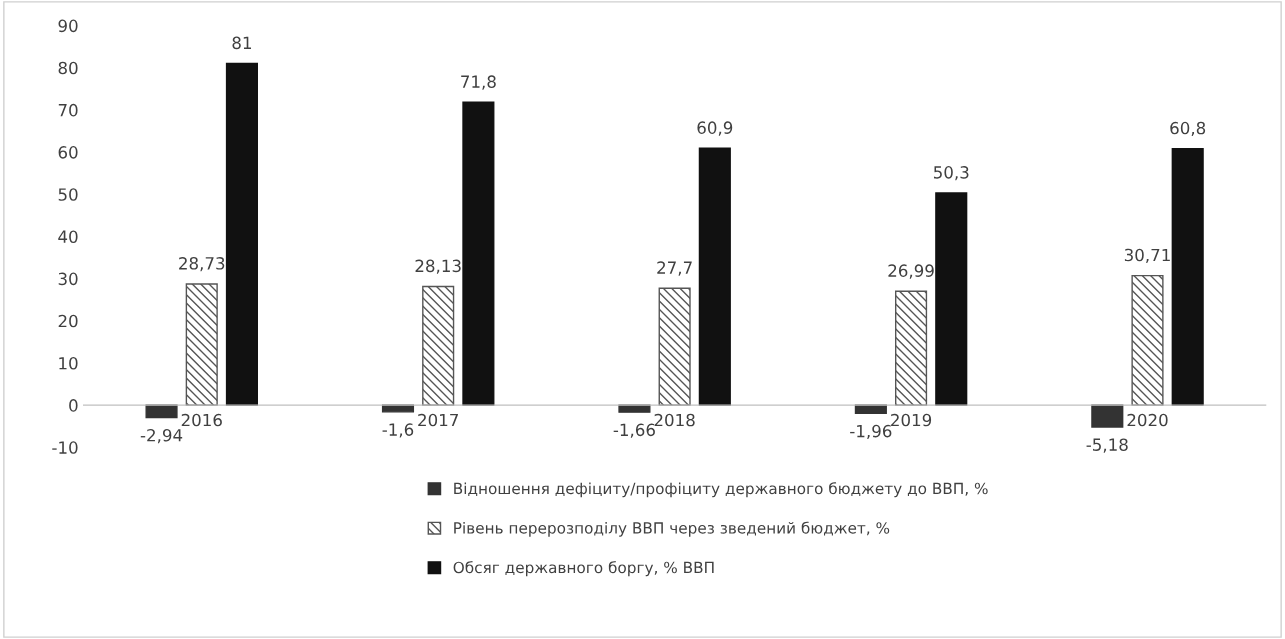  What do you see at coordinates (398, 430) in the screenshot?
I see `data-label: -1,6` at bounding box center [398, 430].